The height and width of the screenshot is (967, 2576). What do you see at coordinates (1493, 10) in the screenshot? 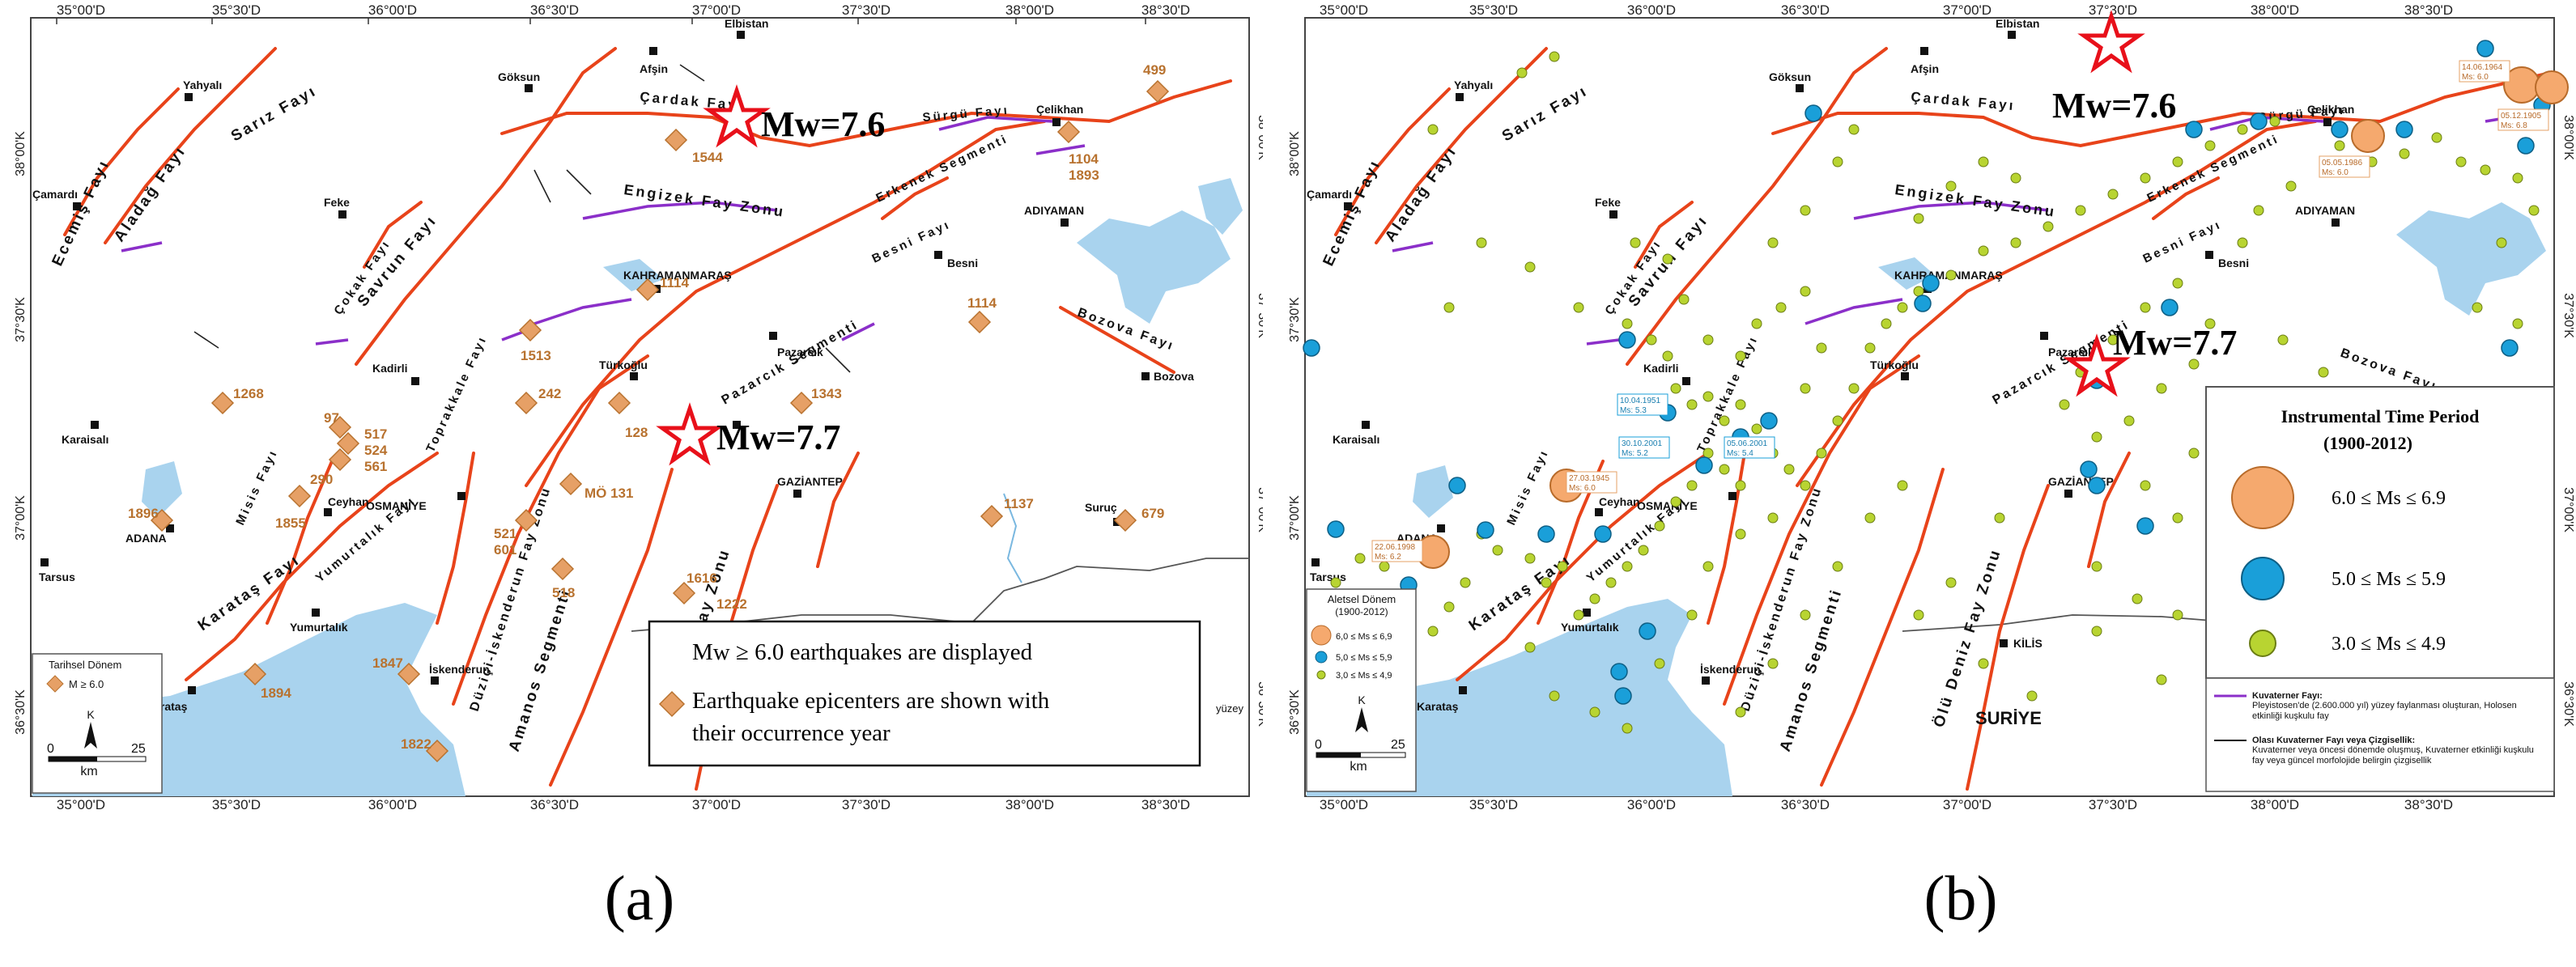
I see `top-tick: 35°30'D` at bounding box center [1493, 10].